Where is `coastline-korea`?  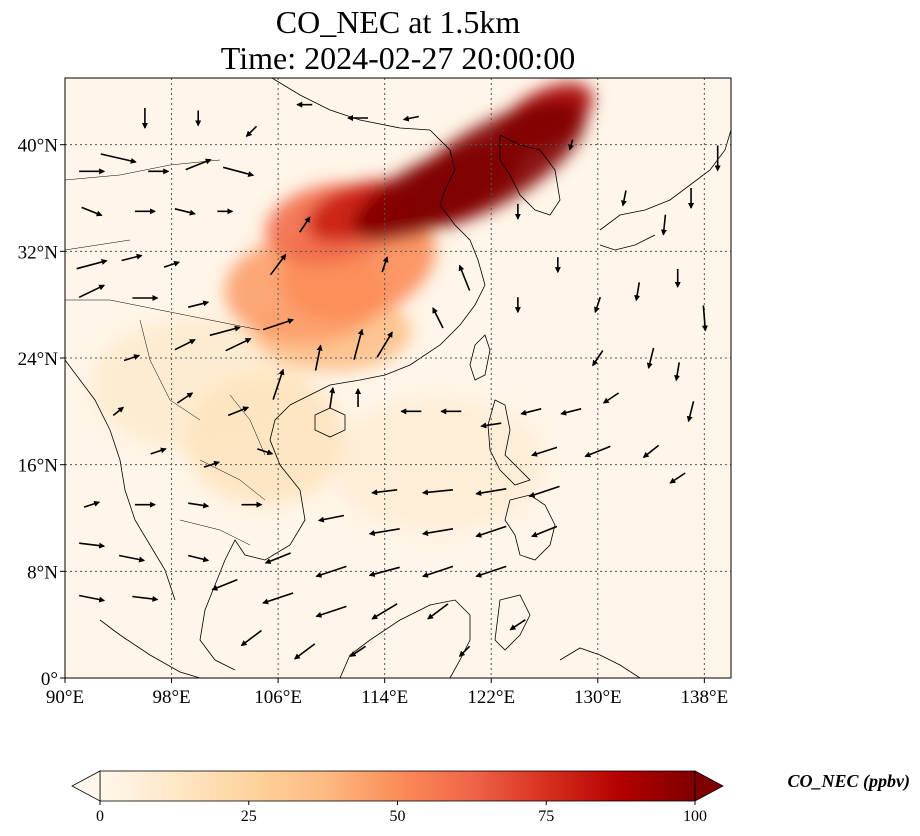
coastline-korea is located at coordinates (530, 175).